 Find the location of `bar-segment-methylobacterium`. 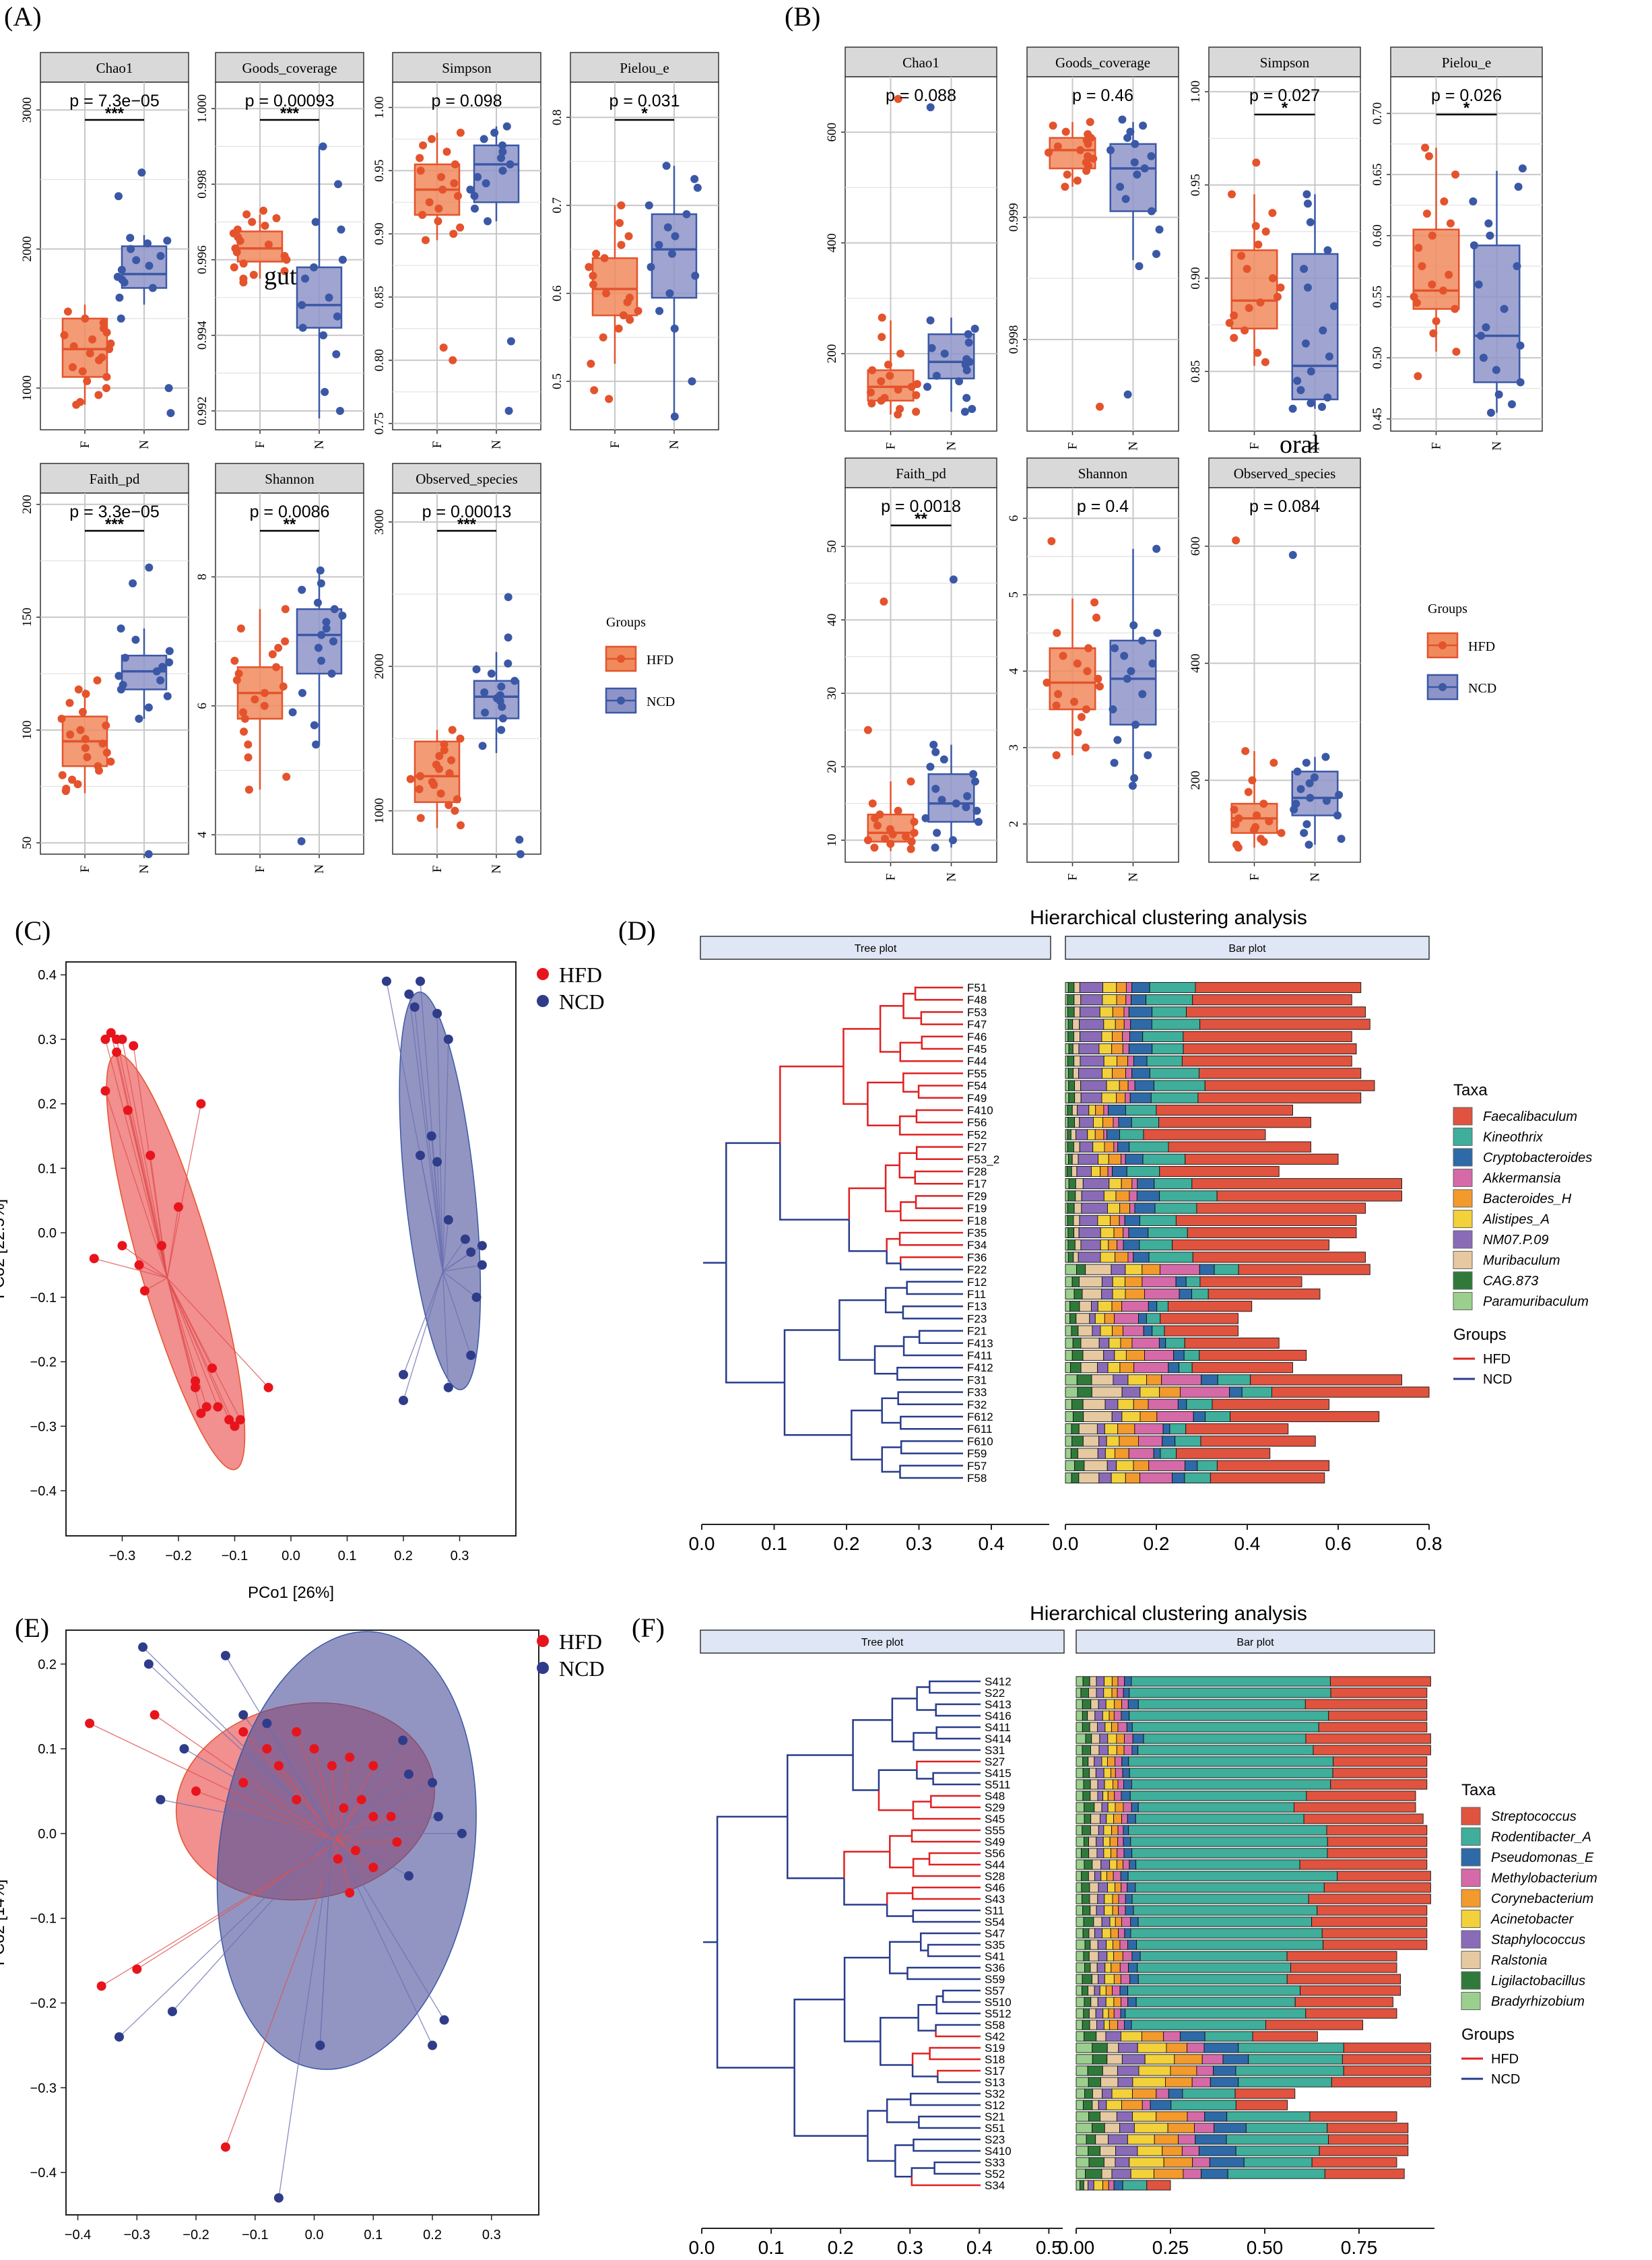

bar-segment-methylobacterium is located at coordinates (1201, 2082).